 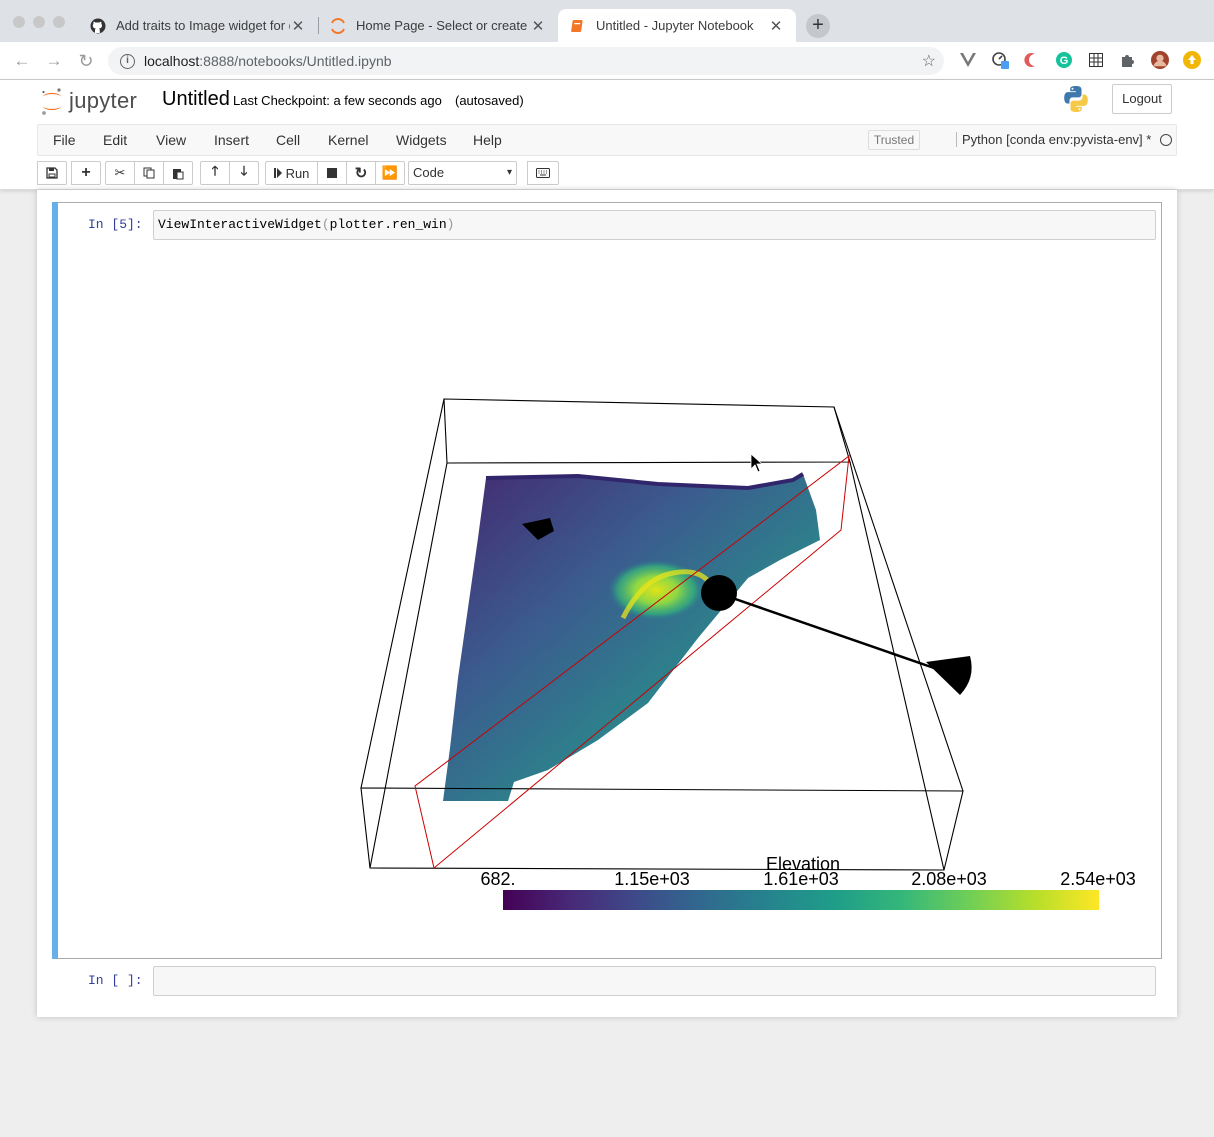 I want to click on run-button: Run, so click(x=291, y=173).